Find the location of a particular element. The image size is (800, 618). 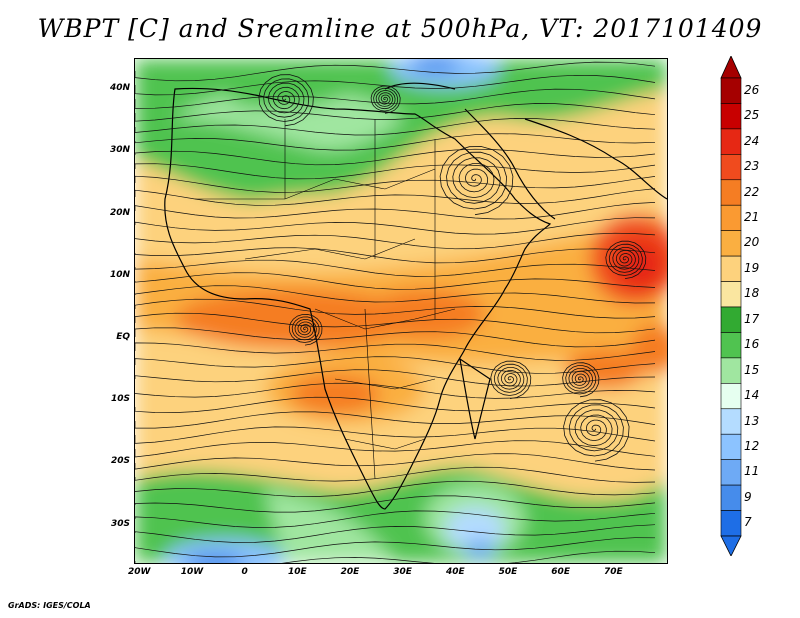

colorbar-label: 14 is located at coordinates (752, 395).